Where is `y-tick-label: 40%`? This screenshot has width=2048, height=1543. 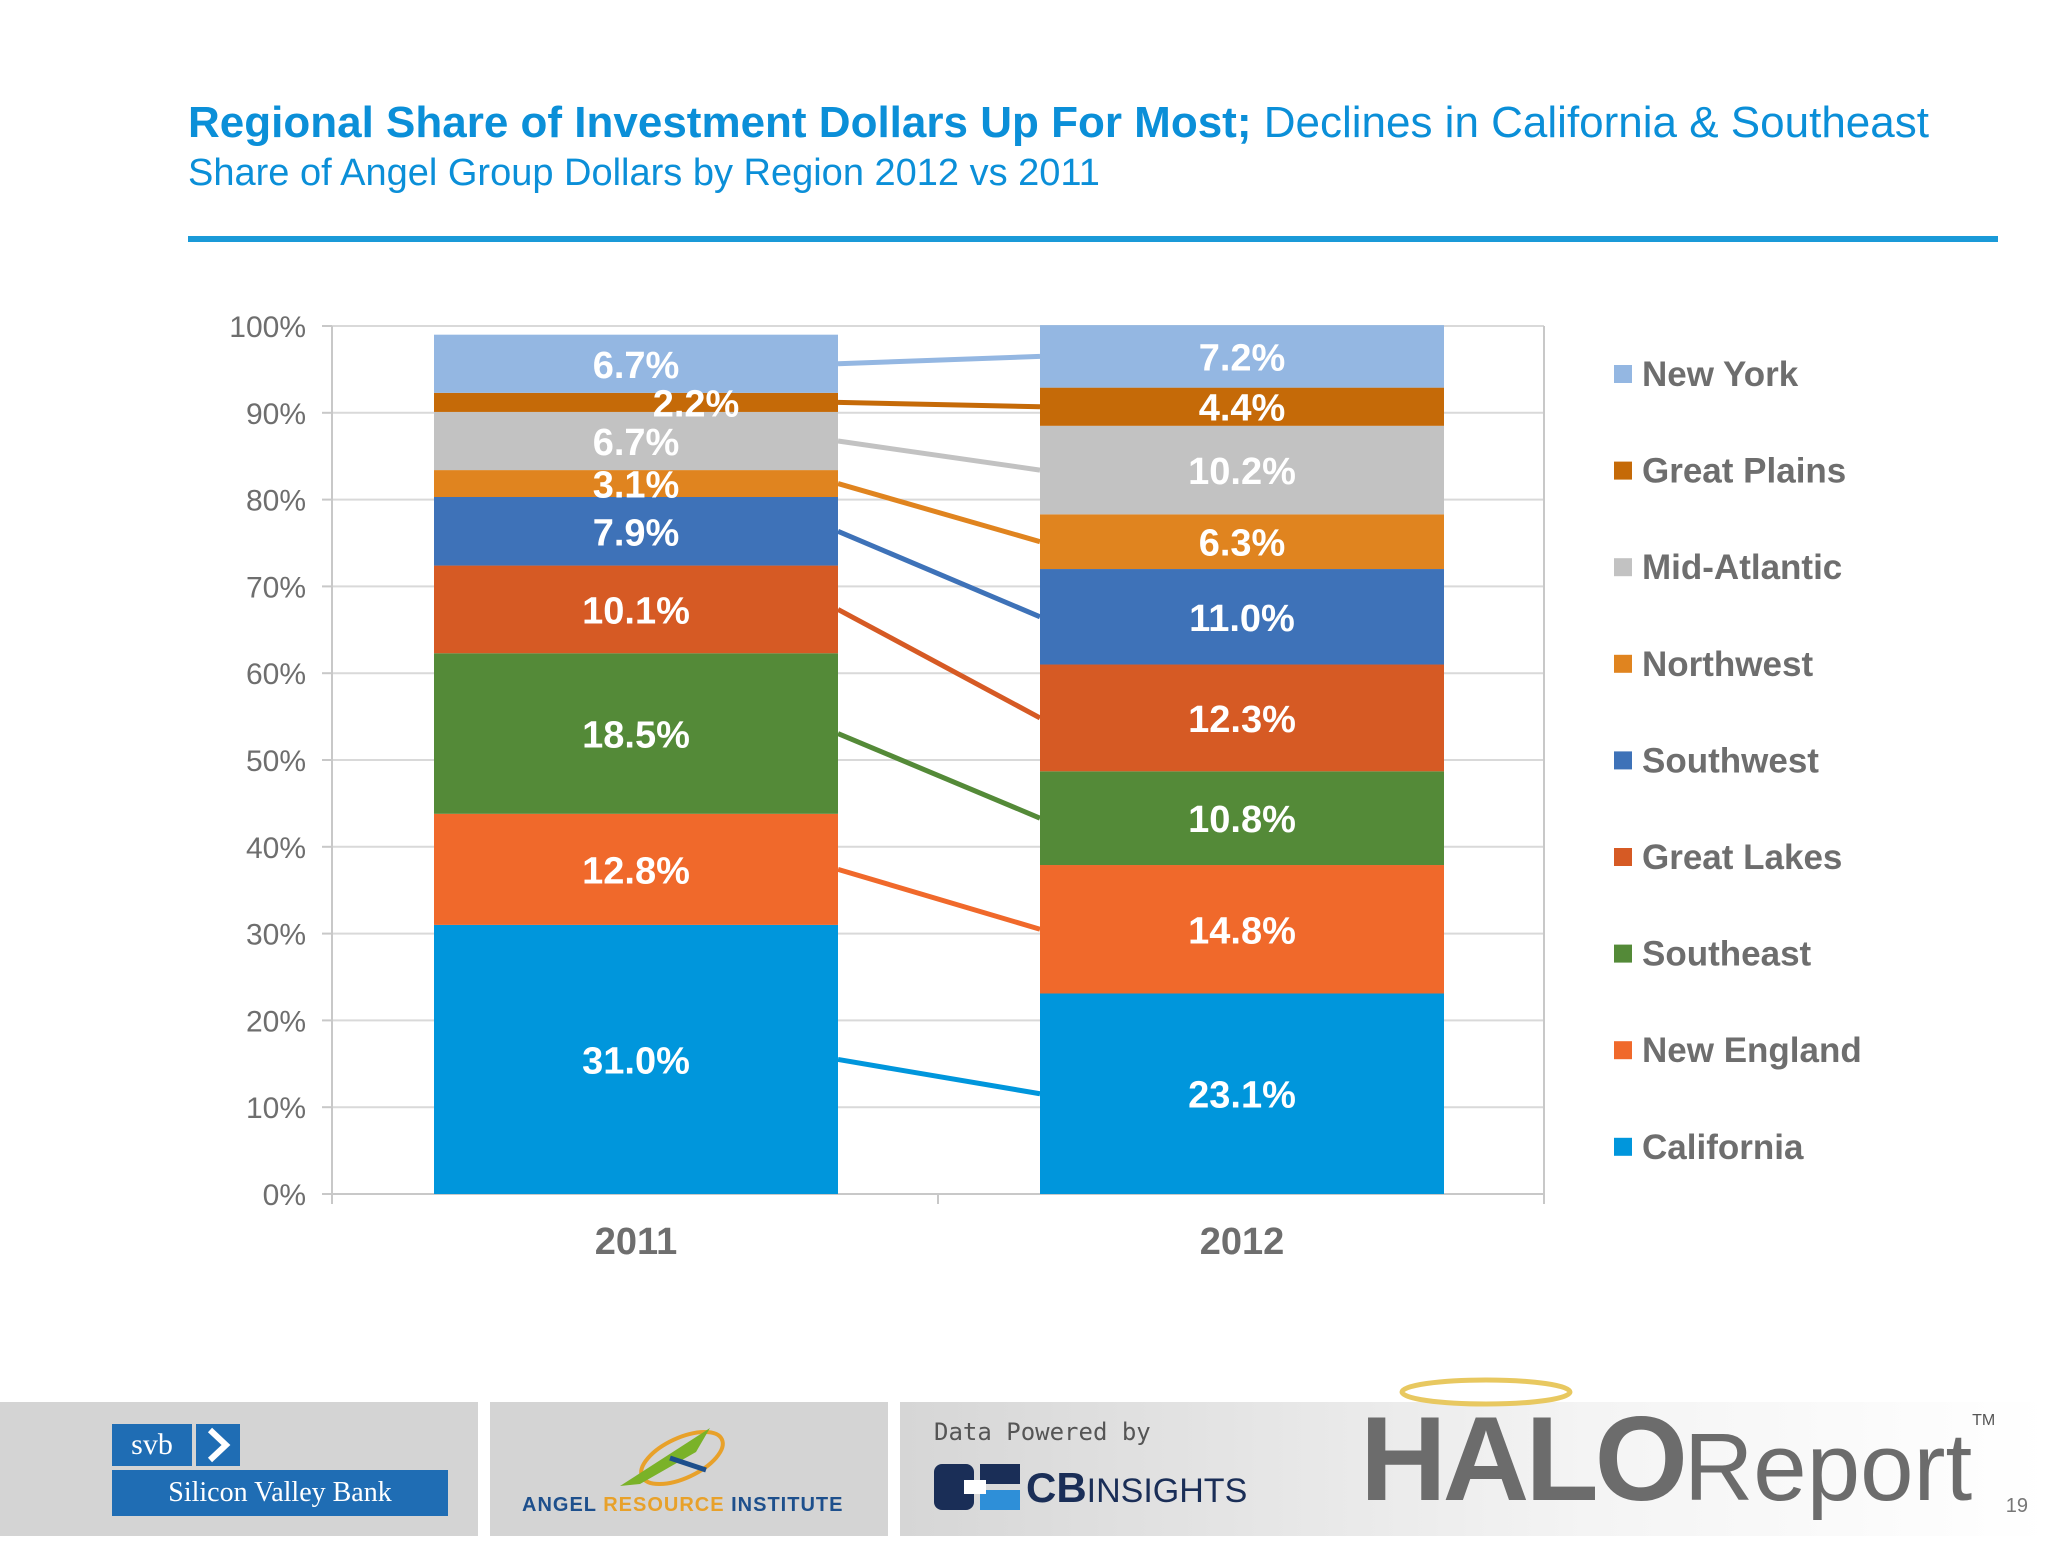 y-tick-label: 40% is located at coordinates (276, 848).